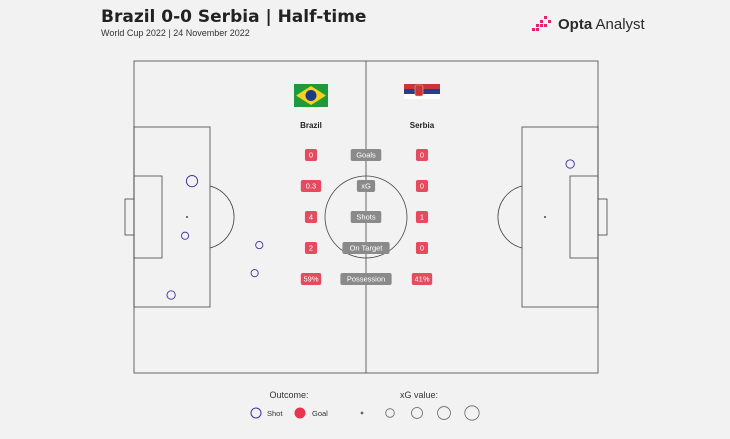 The image size is (730, 439). I want to click on stat-value-brazil: 2, so click(311, 248).